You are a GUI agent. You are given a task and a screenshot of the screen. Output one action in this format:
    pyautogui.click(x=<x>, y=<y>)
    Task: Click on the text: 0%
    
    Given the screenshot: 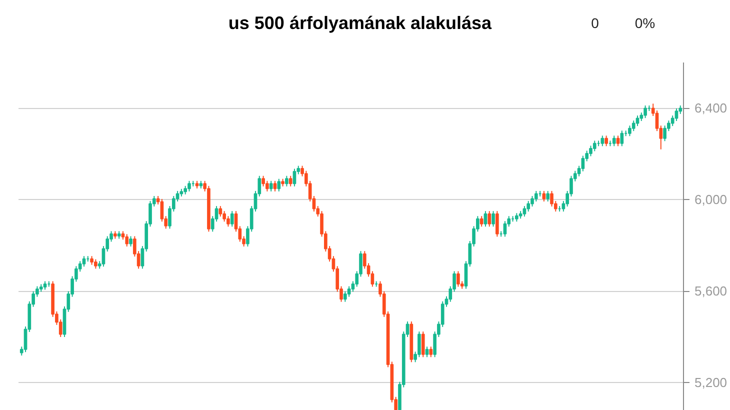 What is the action you would take?
    pyautogui.click(x=645, y=23)
    